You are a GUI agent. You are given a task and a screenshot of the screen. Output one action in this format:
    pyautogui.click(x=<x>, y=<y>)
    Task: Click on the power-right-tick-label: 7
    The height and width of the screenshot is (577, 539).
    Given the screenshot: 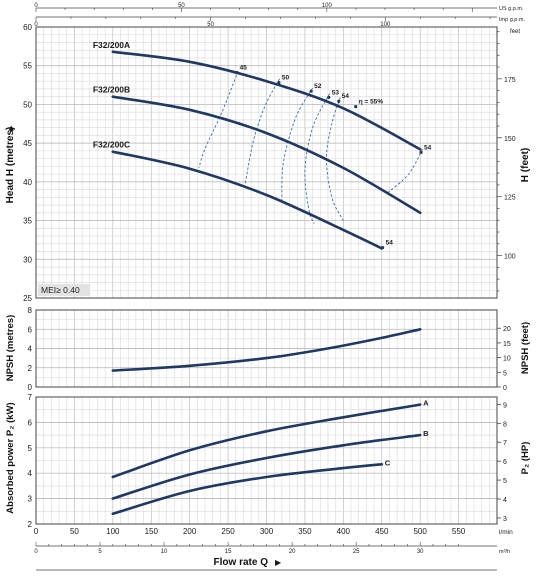 What is the action you would take?
    pyautogui.click(x=505, y=443)
    